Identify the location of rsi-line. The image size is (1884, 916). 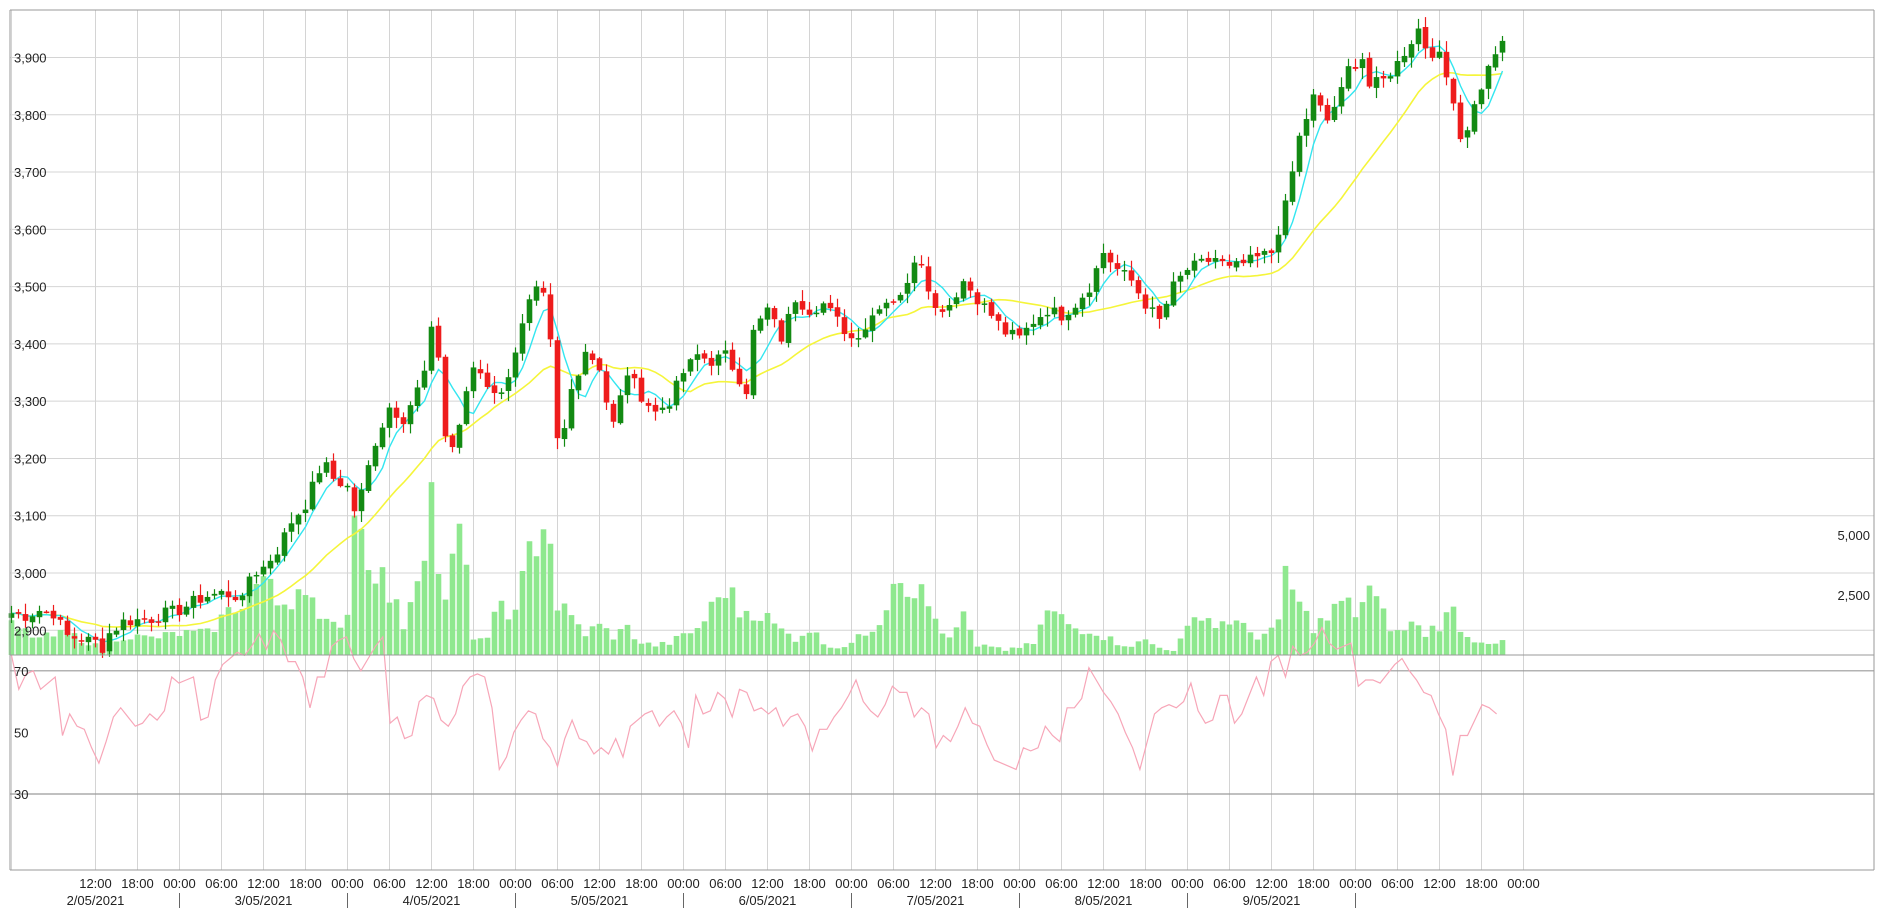
(753, 701).